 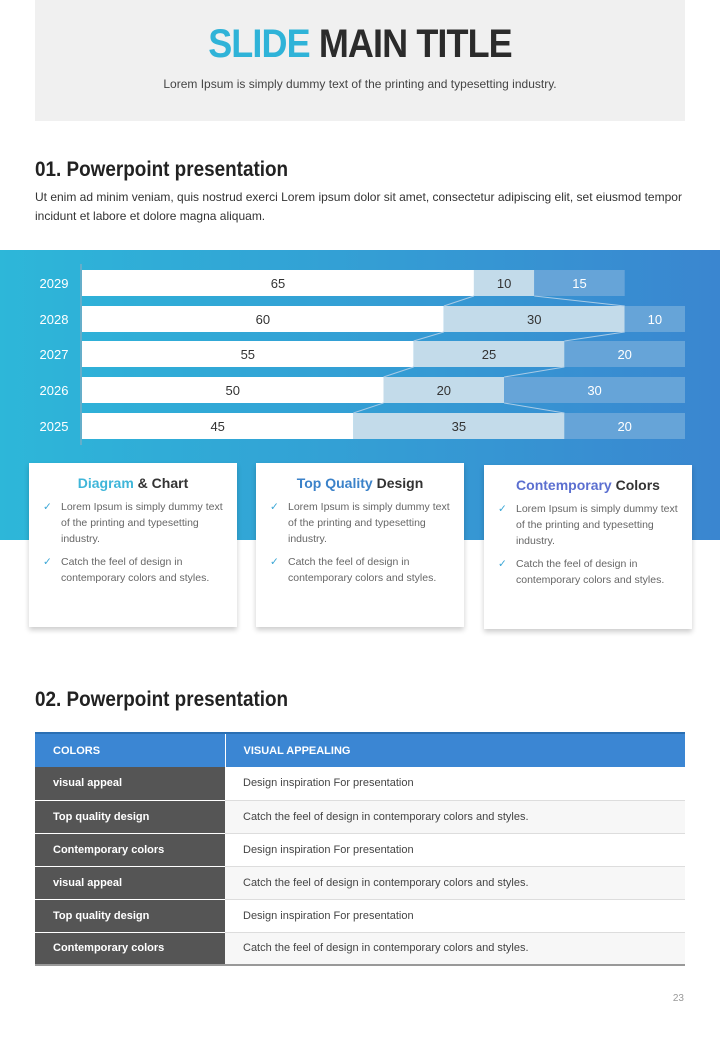 I want to click on title-rest: MAIN TITLE, so click(x=415, y=44).